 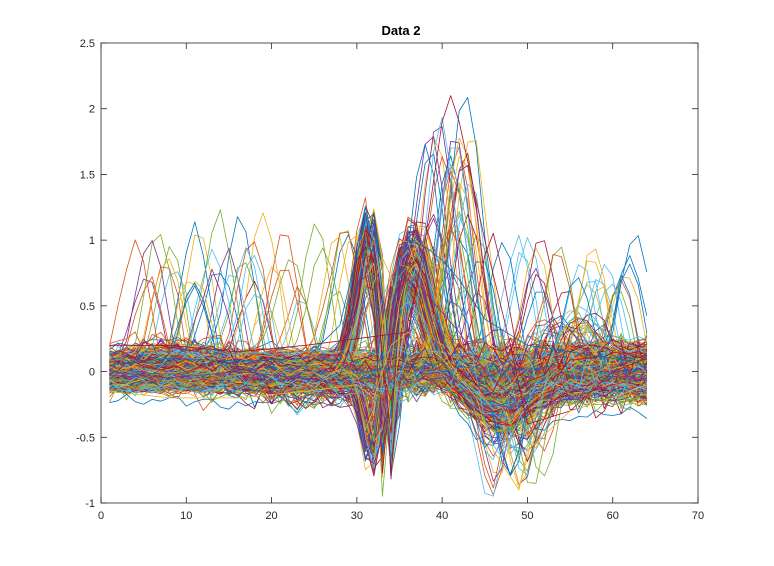 What do you see at coordinates (85, 438) in the screenshot?
I see `y-tick-label: -0.5` at bounding box center [85, 438].